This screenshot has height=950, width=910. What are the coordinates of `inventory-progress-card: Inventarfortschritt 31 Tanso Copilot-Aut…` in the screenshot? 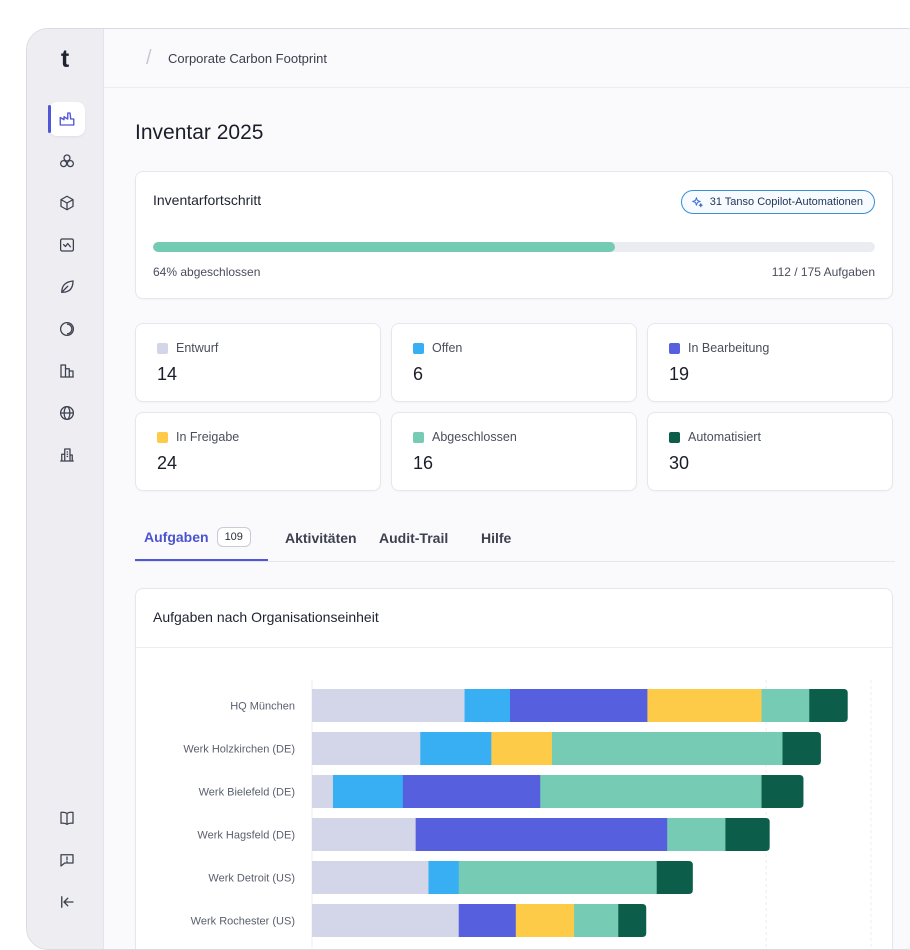 It's located at (514, 235).